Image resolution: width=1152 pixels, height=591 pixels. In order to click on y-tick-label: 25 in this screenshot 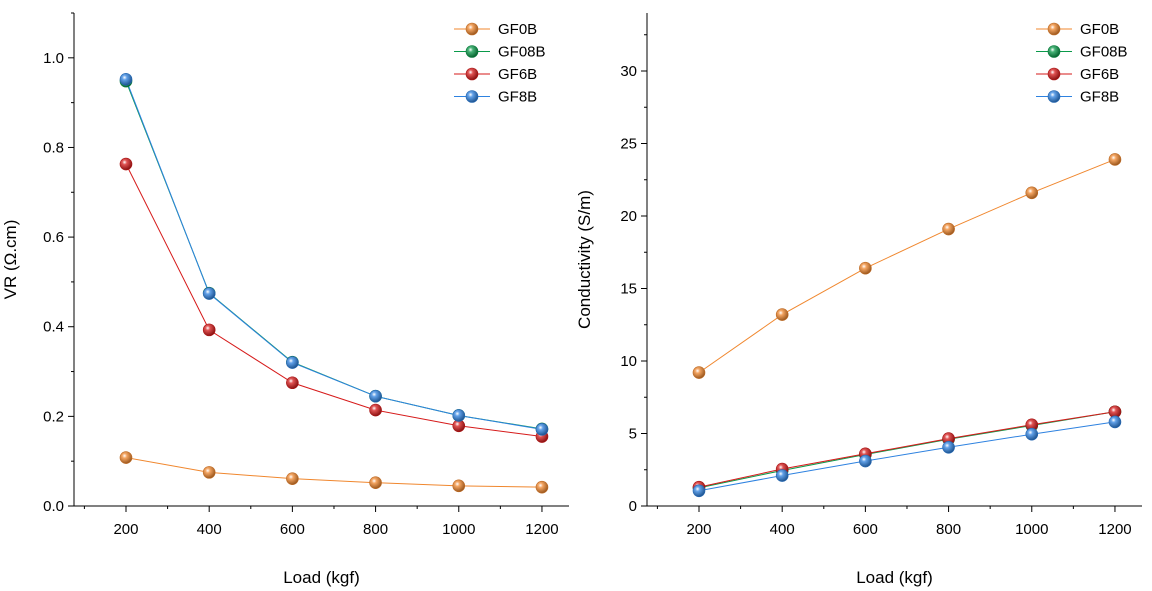, I will do `click(628, 144)`.